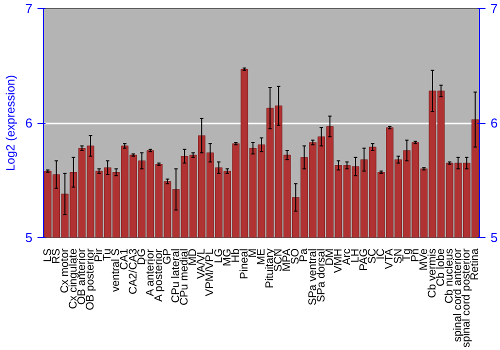 Image resolution: width=500 pixels, height=350 pixels. I want to click on y2-tick-label: 6, so click(494, 123).